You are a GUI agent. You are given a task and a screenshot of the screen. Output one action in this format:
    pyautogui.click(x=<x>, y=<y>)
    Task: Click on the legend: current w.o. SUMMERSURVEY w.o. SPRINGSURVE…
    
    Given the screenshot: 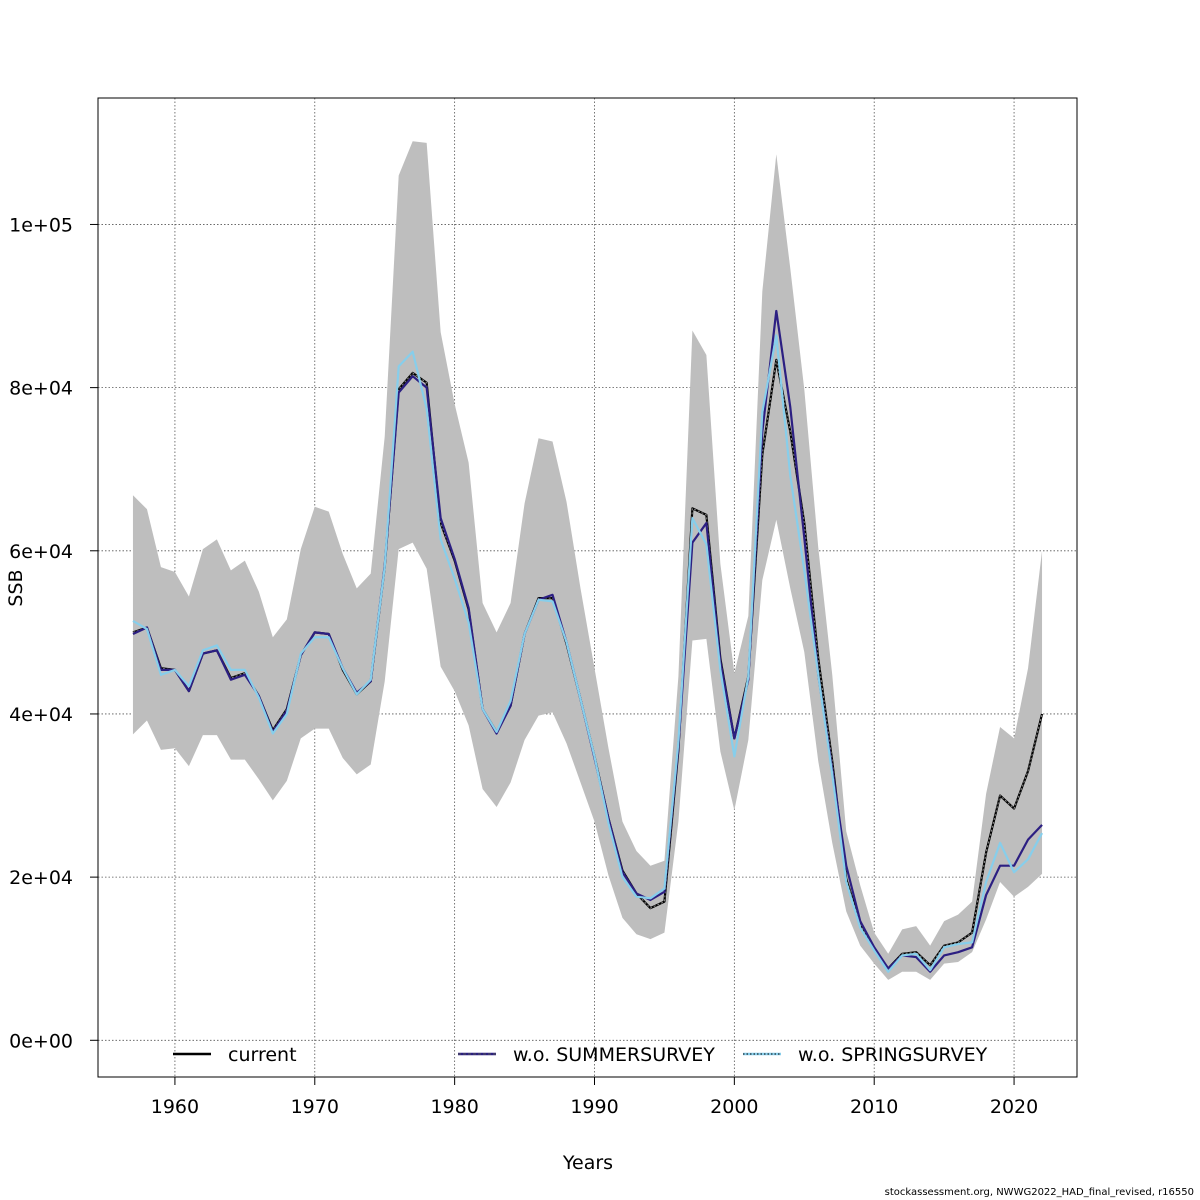 What is the action you would take?
    pyautogui.click(x=580, y=1055)
    